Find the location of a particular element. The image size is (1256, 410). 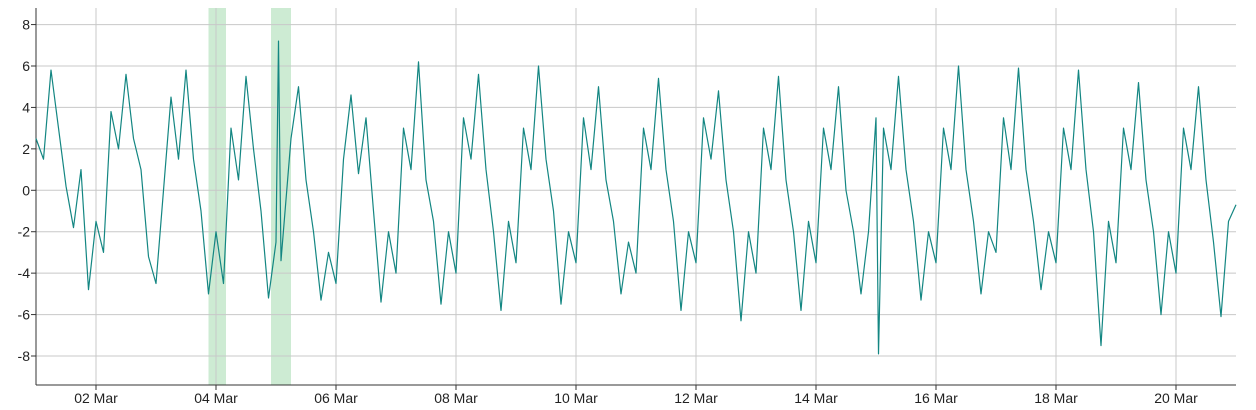

y-tick-label: -6 is located at coordinates (24, 315).